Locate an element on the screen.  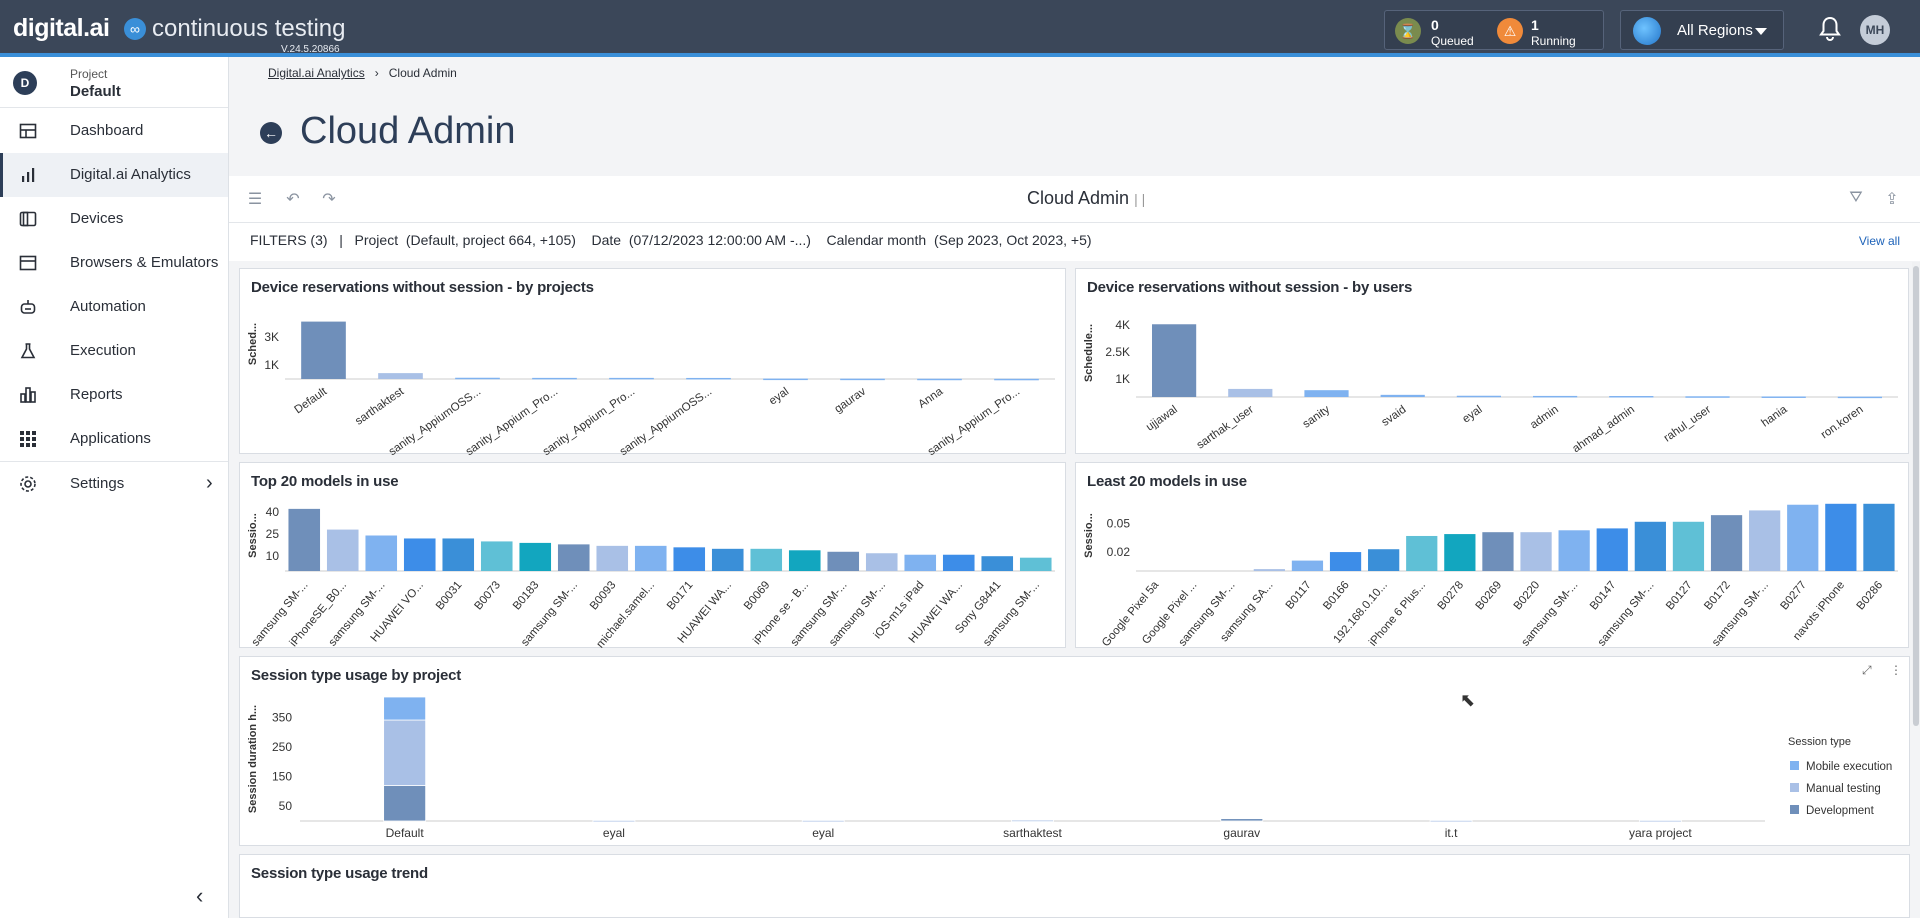
project-selector: D Project Default is located at coordinates (114, 82).